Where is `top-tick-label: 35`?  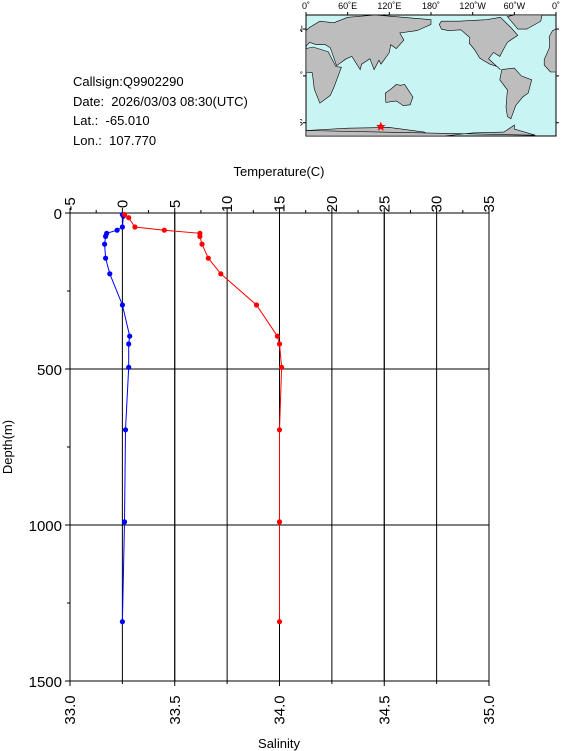
top-tick-label: 35 is located at coordinates (489, 204).